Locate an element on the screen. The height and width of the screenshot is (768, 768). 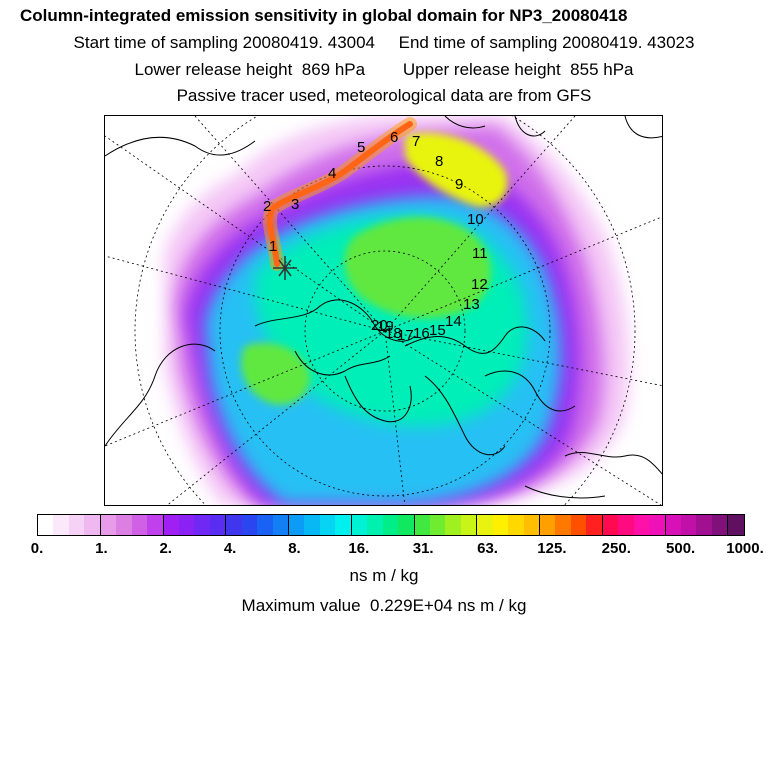
colorbar-tick-label: 500. is located at coordinates (681, 548).